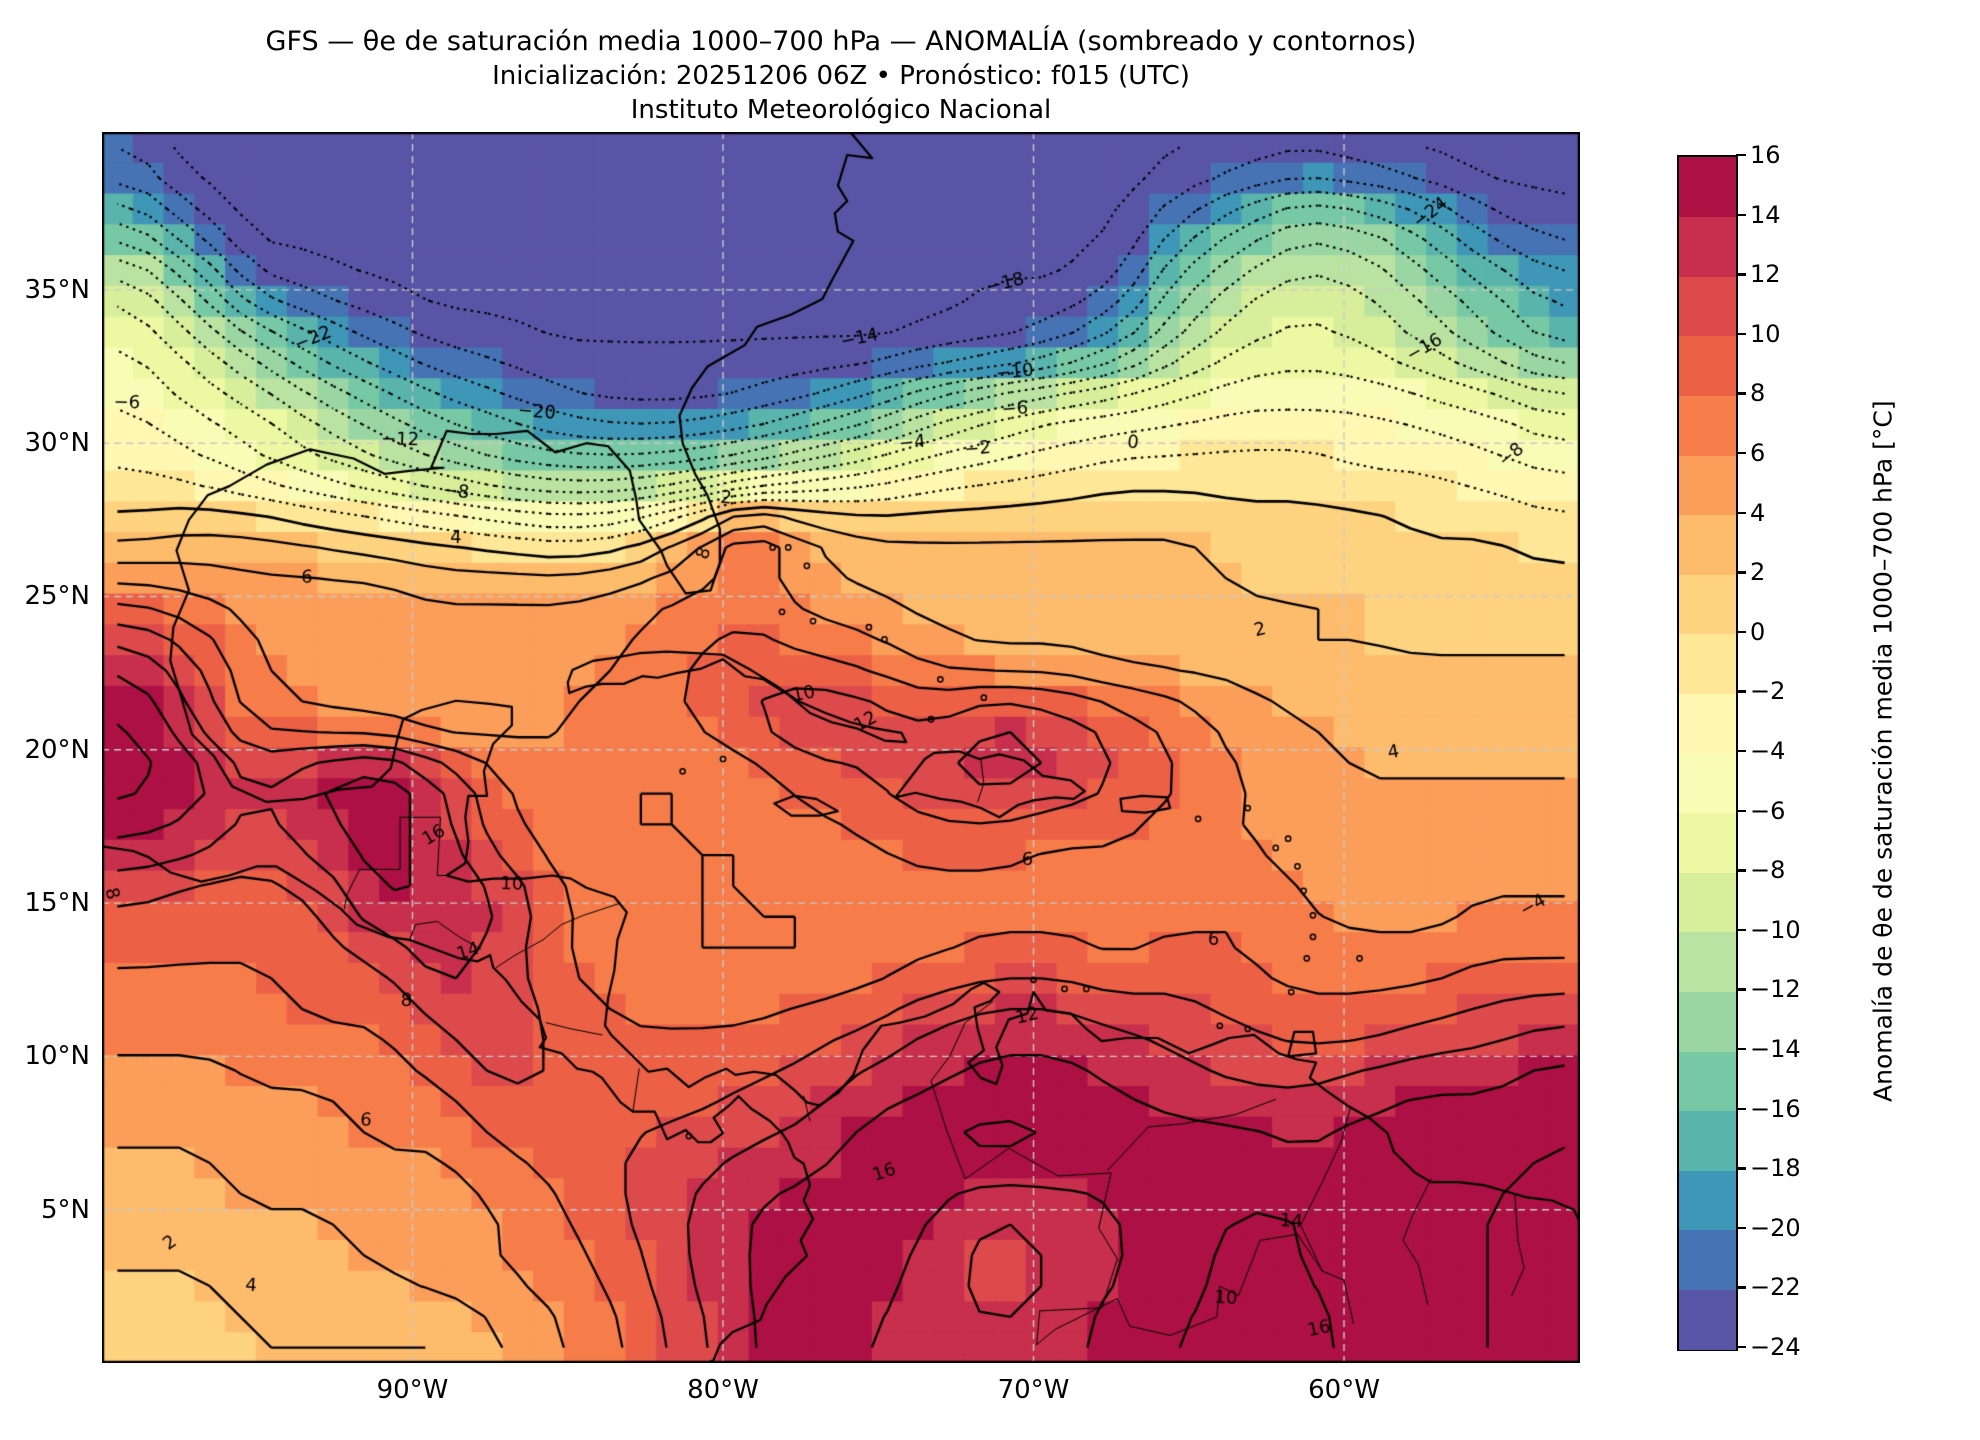 The width and height of the screenshot is (1980, 1440). What do you see at coordinates (1768, 691) in the screenshot?
I see `colorbar-tick-label: −2` at bounding box center [1768, 691].